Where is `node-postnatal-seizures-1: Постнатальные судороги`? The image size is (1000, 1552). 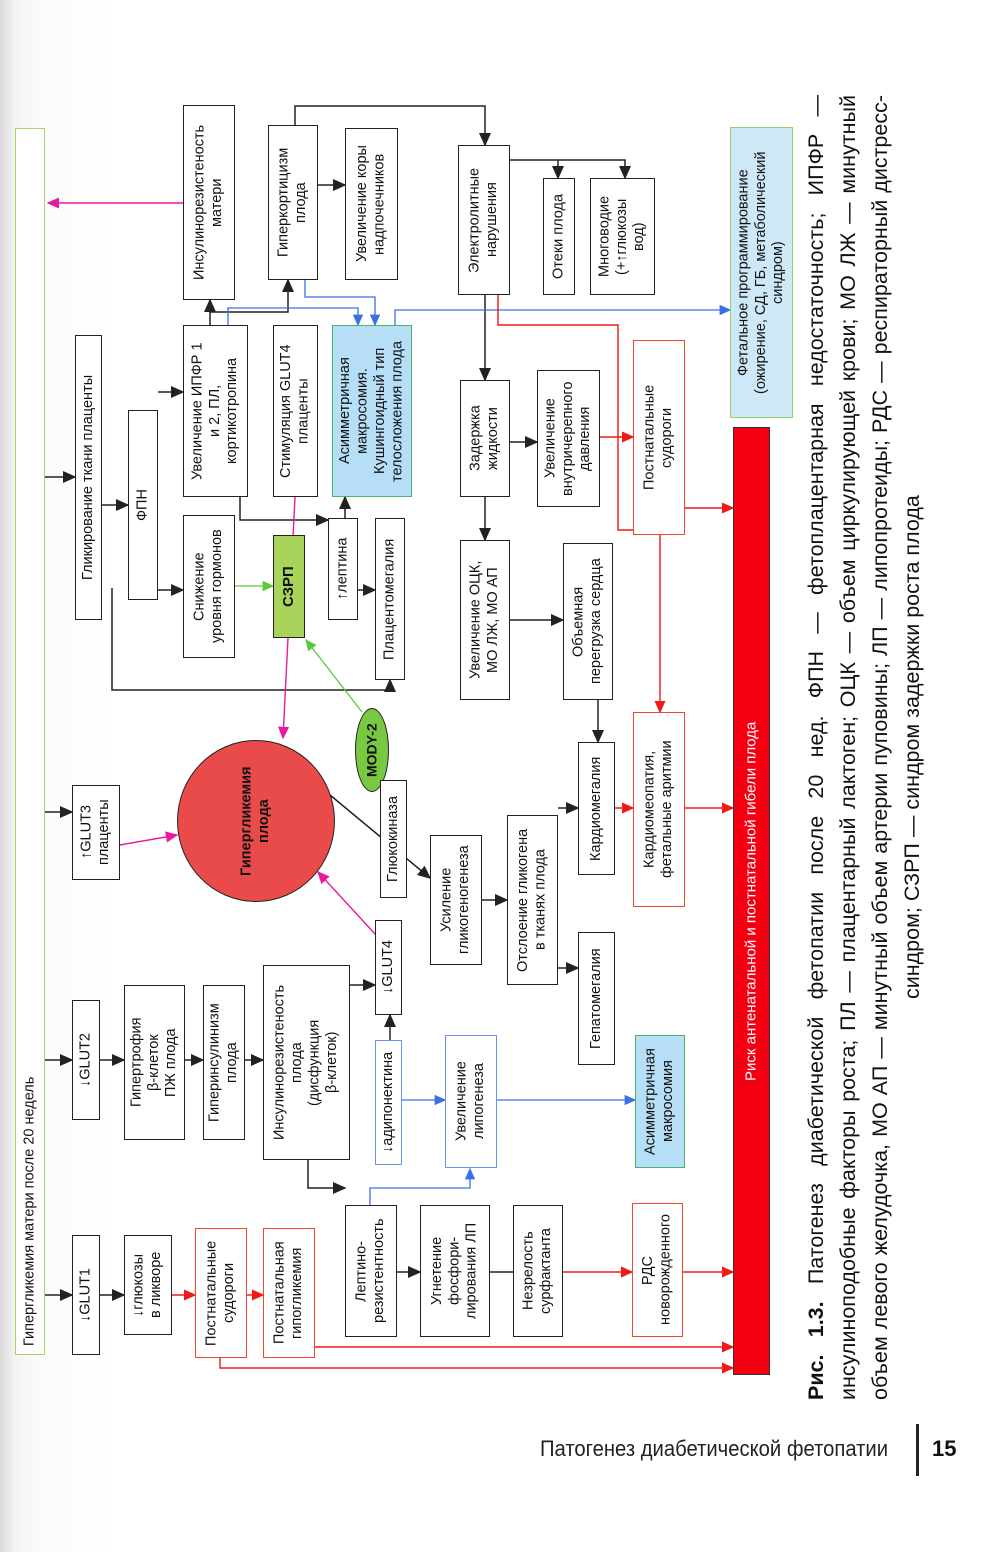
node-postnatal-seizures-1: Постнатальные судороги is located at coordinates (221, 1293).